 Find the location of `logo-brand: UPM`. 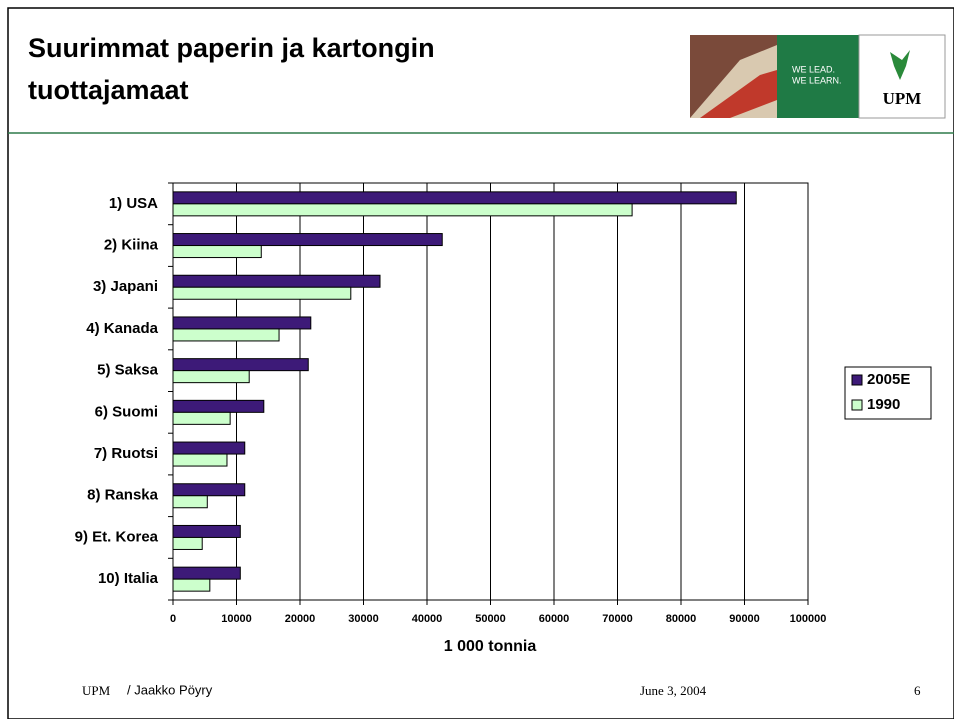

logo-brand: UPM is located at coordinates (902, 98).